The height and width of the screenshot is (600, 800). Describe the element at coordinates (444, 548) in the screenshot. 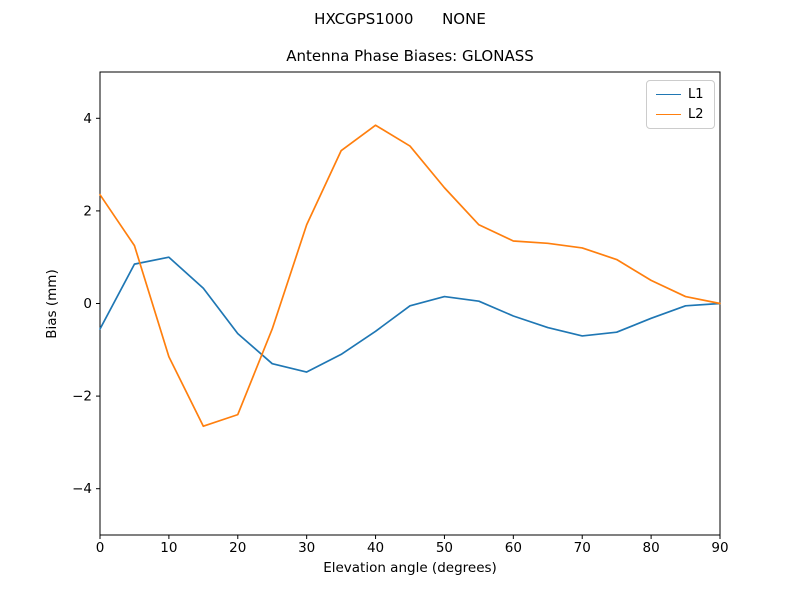

I see `x-tick-label: 50` at that location.